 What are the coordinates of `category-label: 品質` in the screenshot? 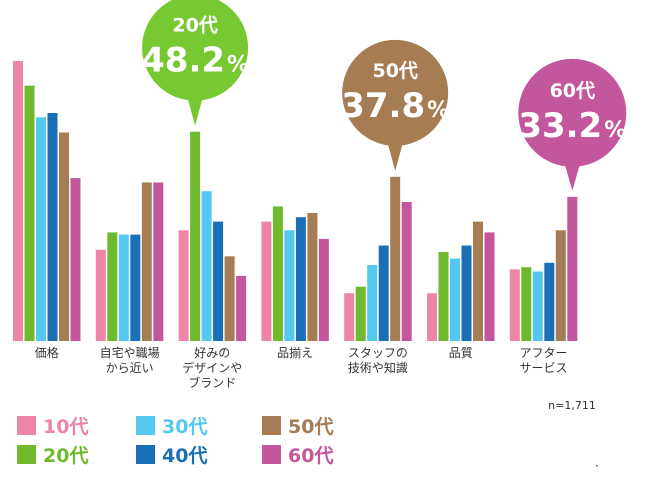 It's located at (461, 352).